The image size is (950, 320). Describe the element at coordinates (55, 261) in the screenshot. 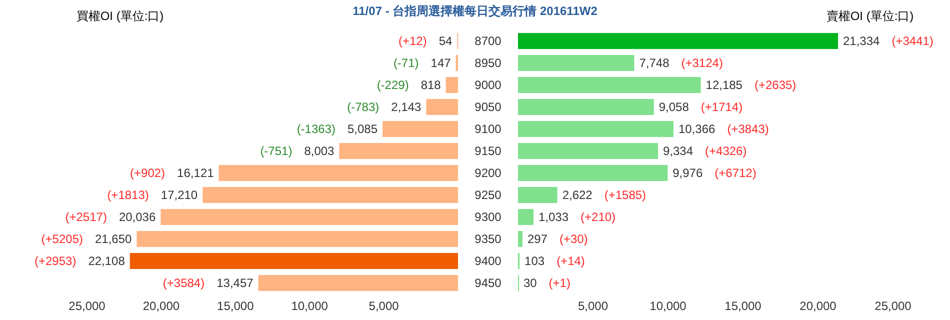

I see `text: (+2953)` at that location.